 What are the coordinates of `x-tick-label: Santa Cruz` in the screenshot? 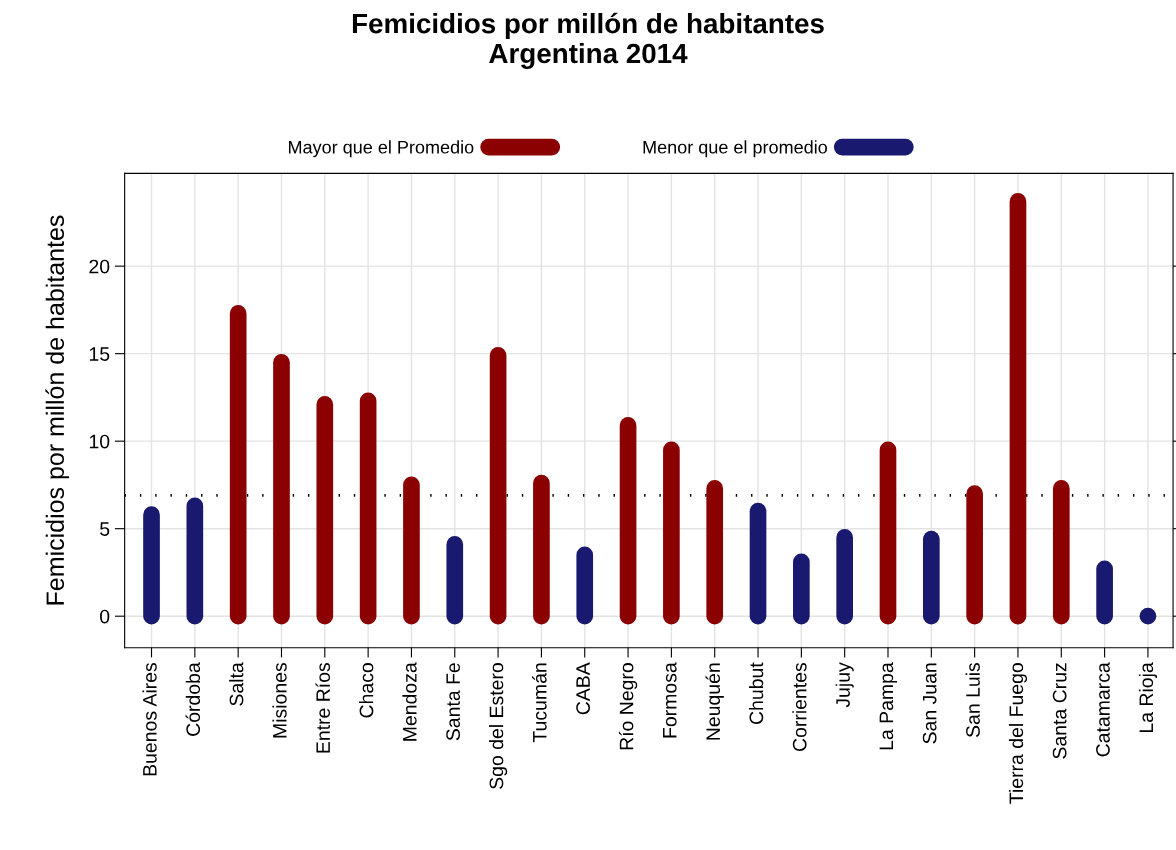 It's located at (1059, 711).